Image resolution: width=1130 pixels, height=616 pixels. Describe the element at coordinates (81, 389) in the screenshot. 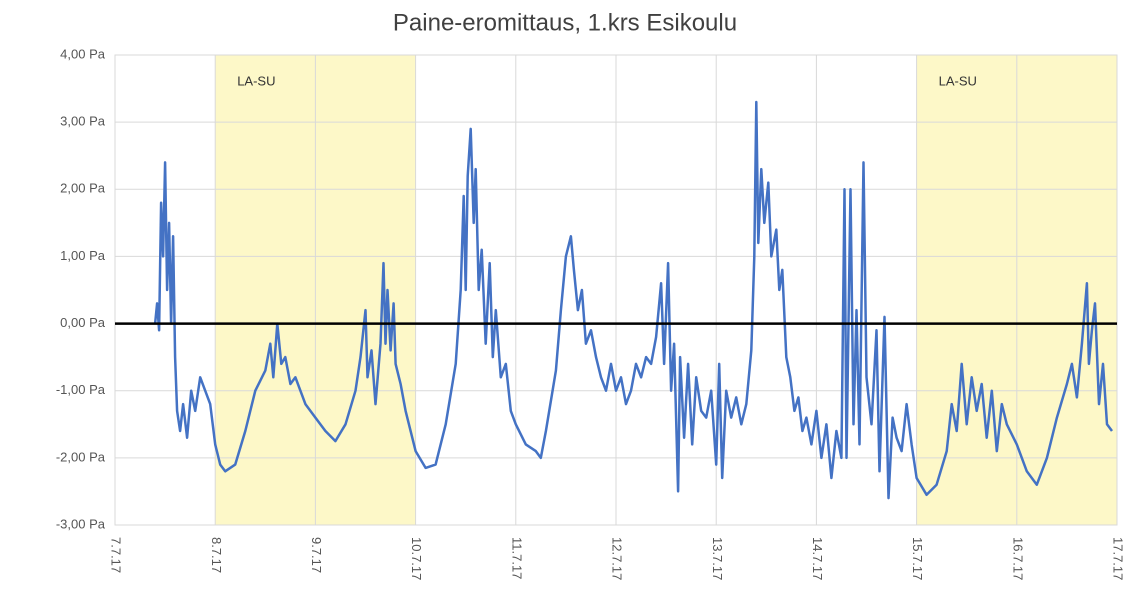

I see `y-tick-label: -1,00 Pa` at that location.